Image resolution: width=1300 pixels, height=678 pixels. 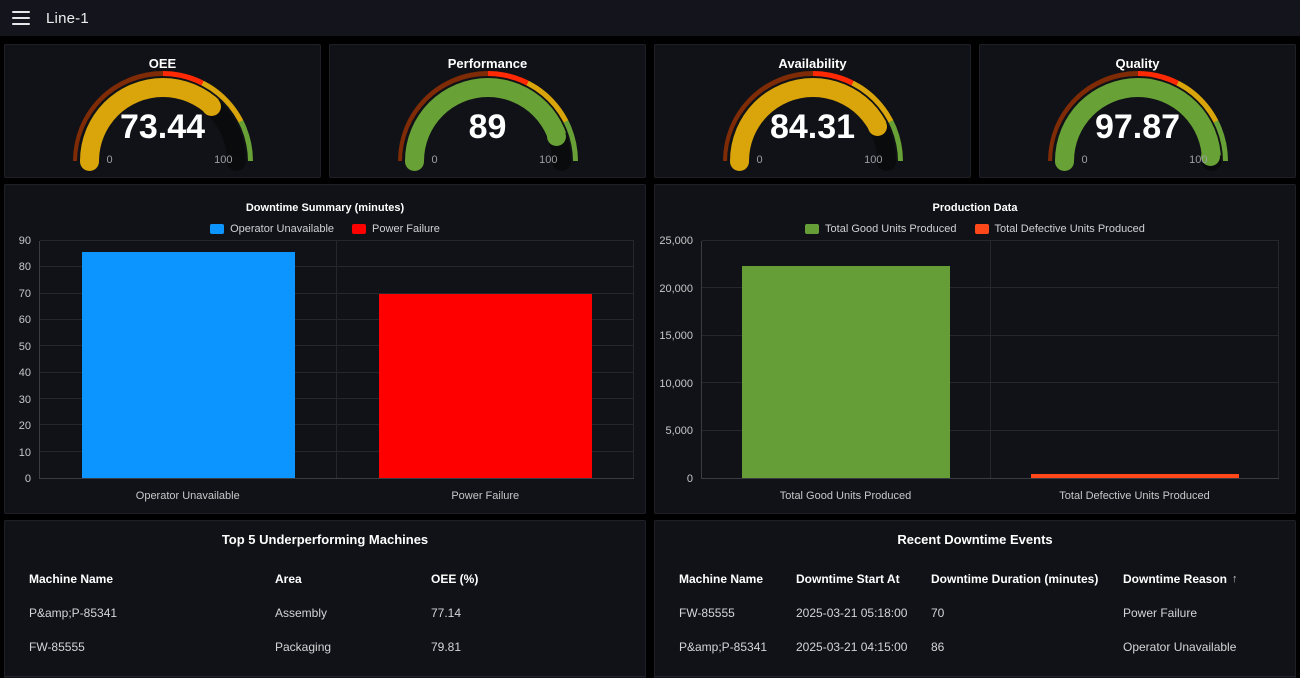 What do you see at coordinates (272, 229) in the screenshot?
I see `legend-item: Operator Unavailable` at bounding box center [272, 229].